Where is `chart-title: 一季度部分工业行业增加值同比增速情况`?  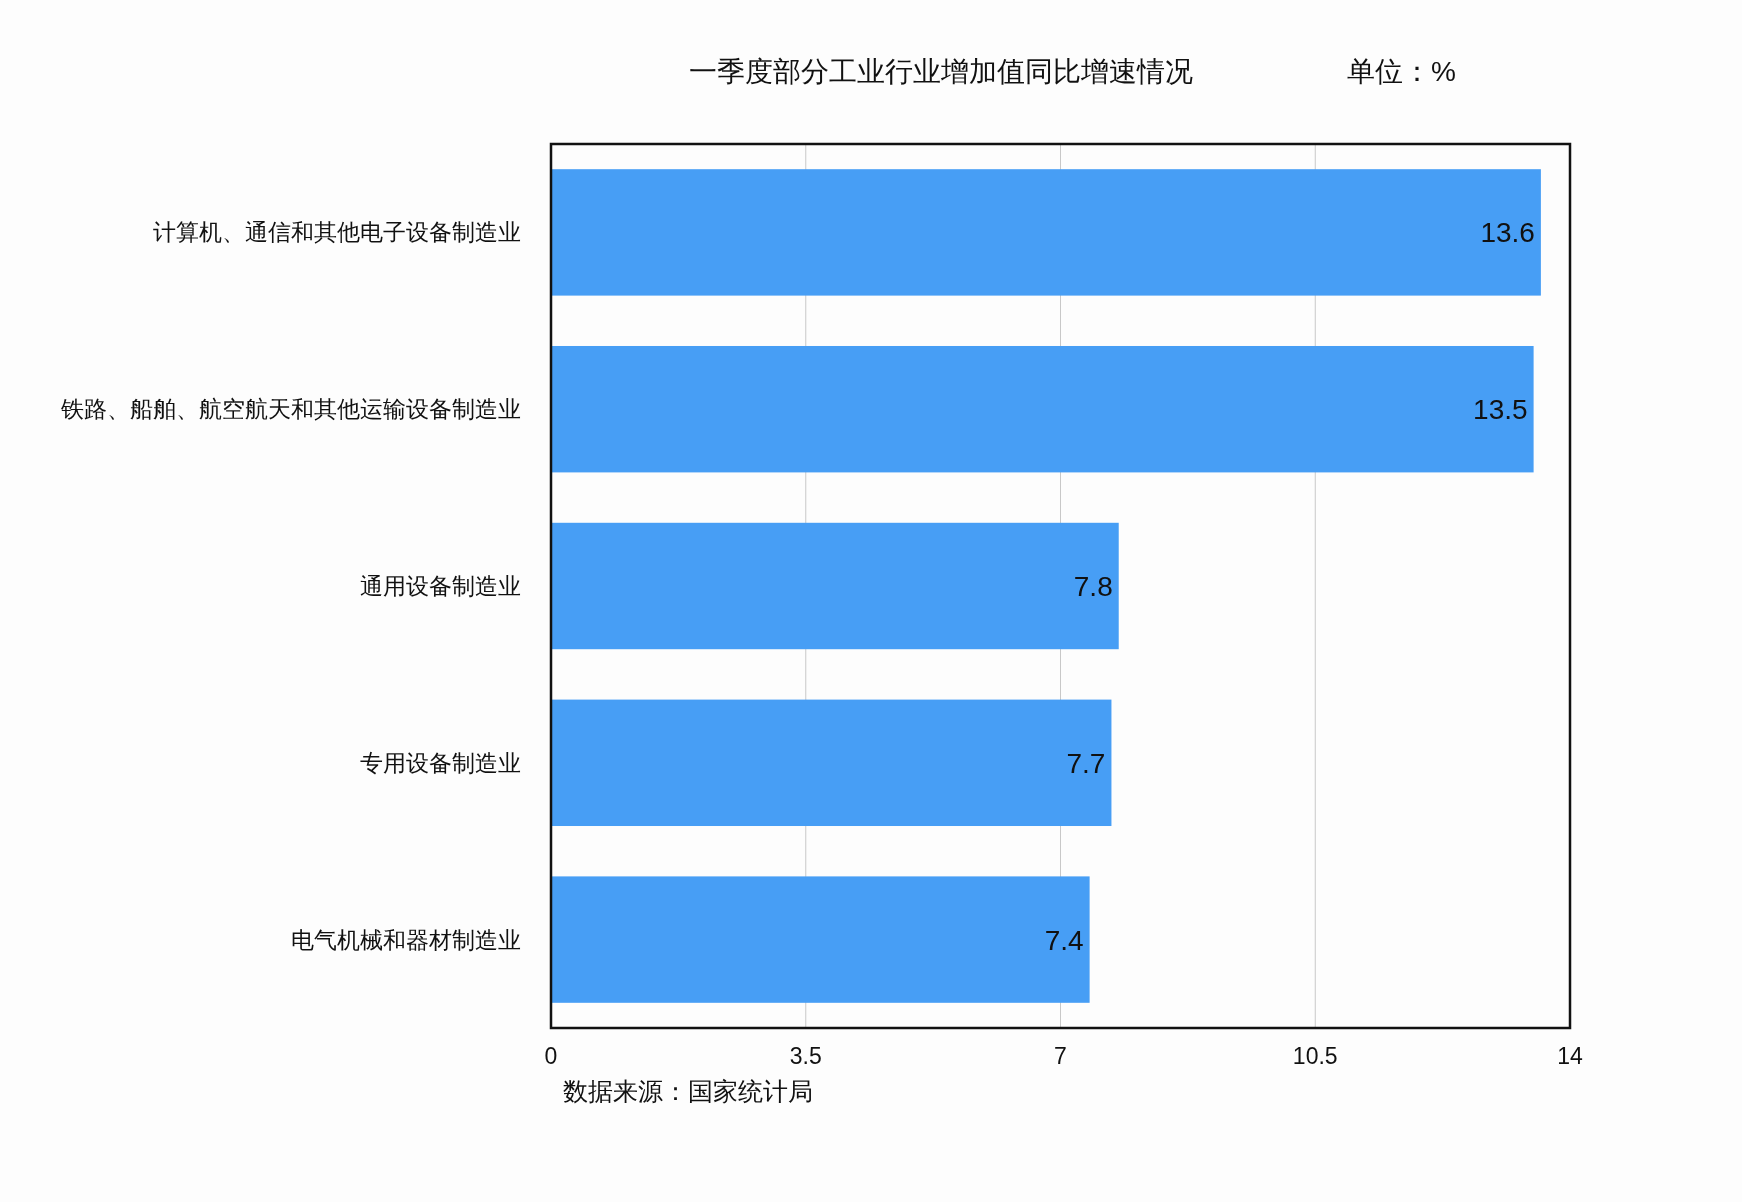
chart-title: 一季度部分工业行业增加值同比增速情况 is located at coordinates (941, 71).